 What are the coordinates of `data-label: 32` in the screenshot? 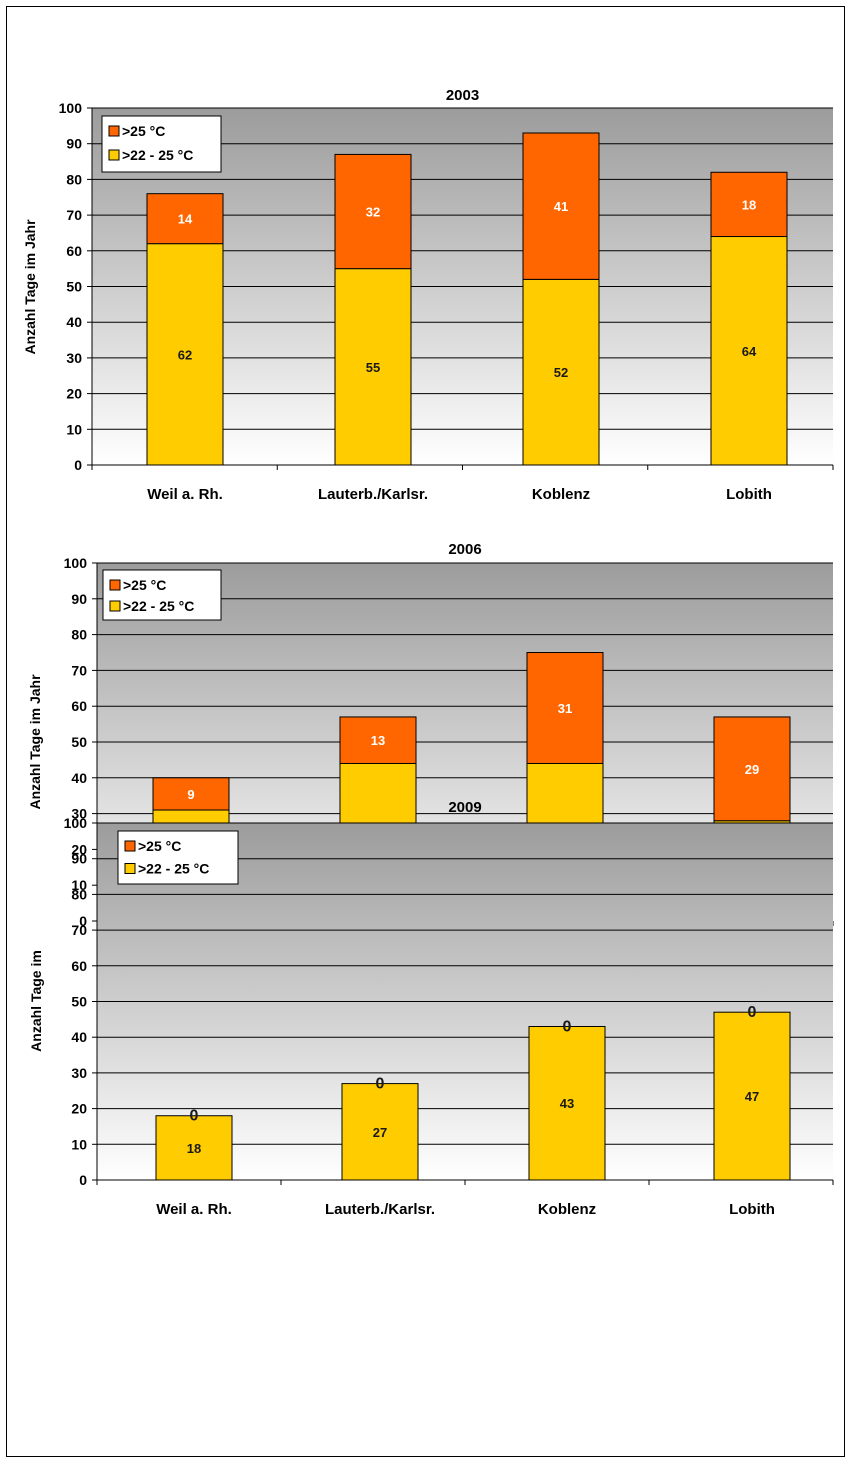 It's located at (373, 212).